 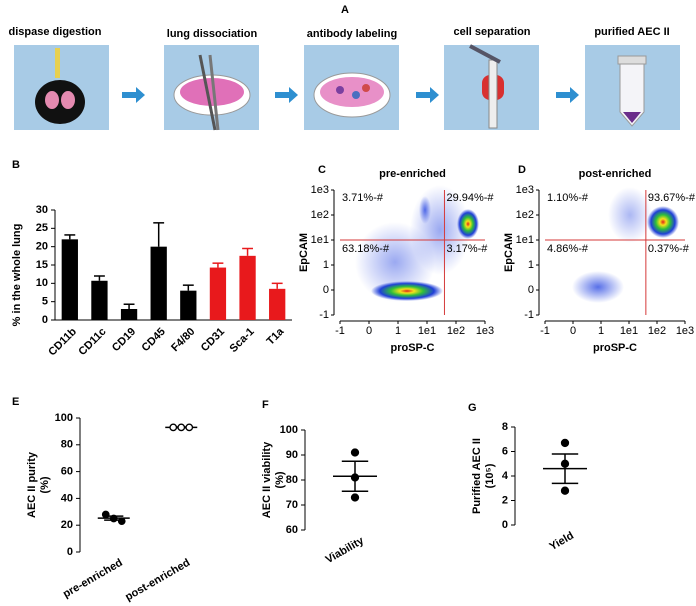 I want to click on x-tick-label: 0, so click(x=369, y=331).